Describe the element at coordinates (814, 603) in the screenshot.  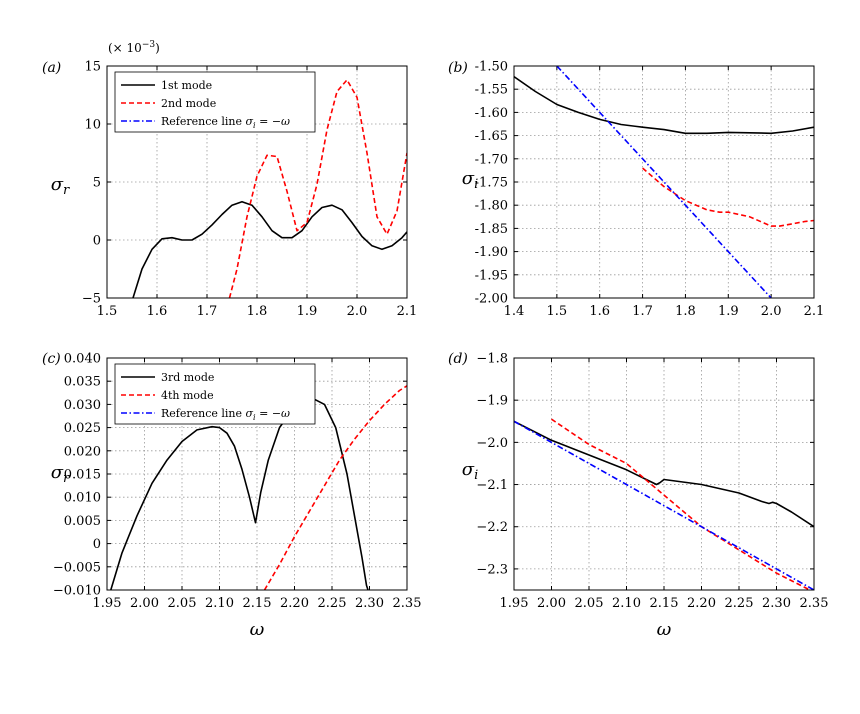
I see `x-tick-label: 2.35` at that location.